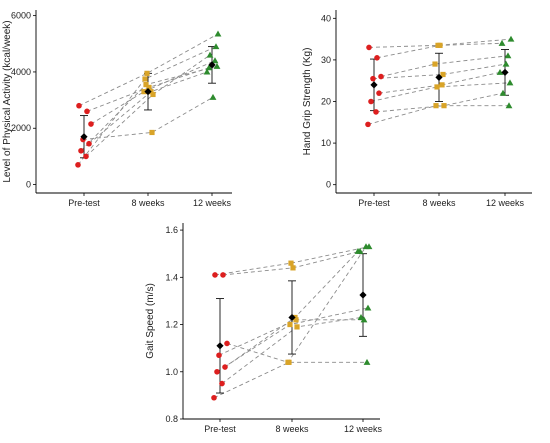  What do you see at coordinates (326, 143) in the screenshot?
I see `y-tick-label: 10` at bounding box center [326, 143].